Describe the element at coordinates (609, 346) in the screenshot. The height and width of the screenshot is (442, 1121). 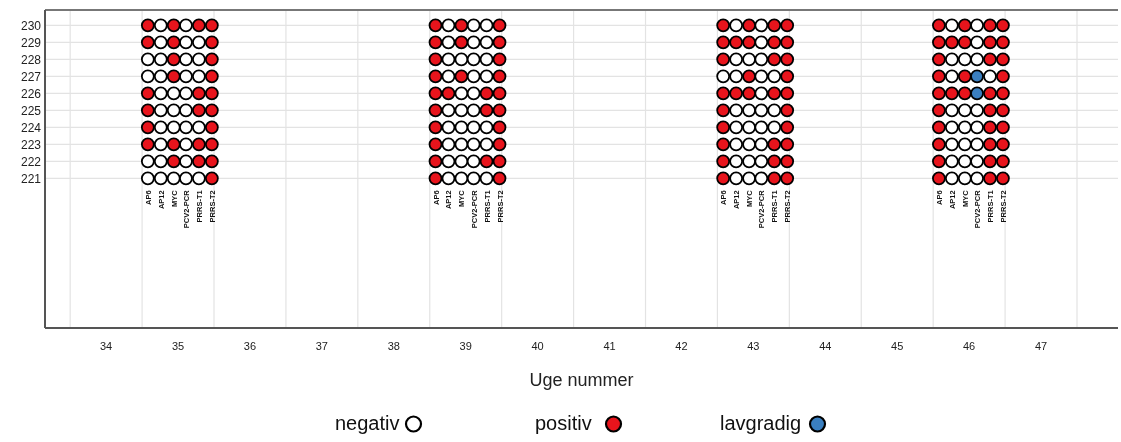
I see `x-tick-label: 41` at that location.